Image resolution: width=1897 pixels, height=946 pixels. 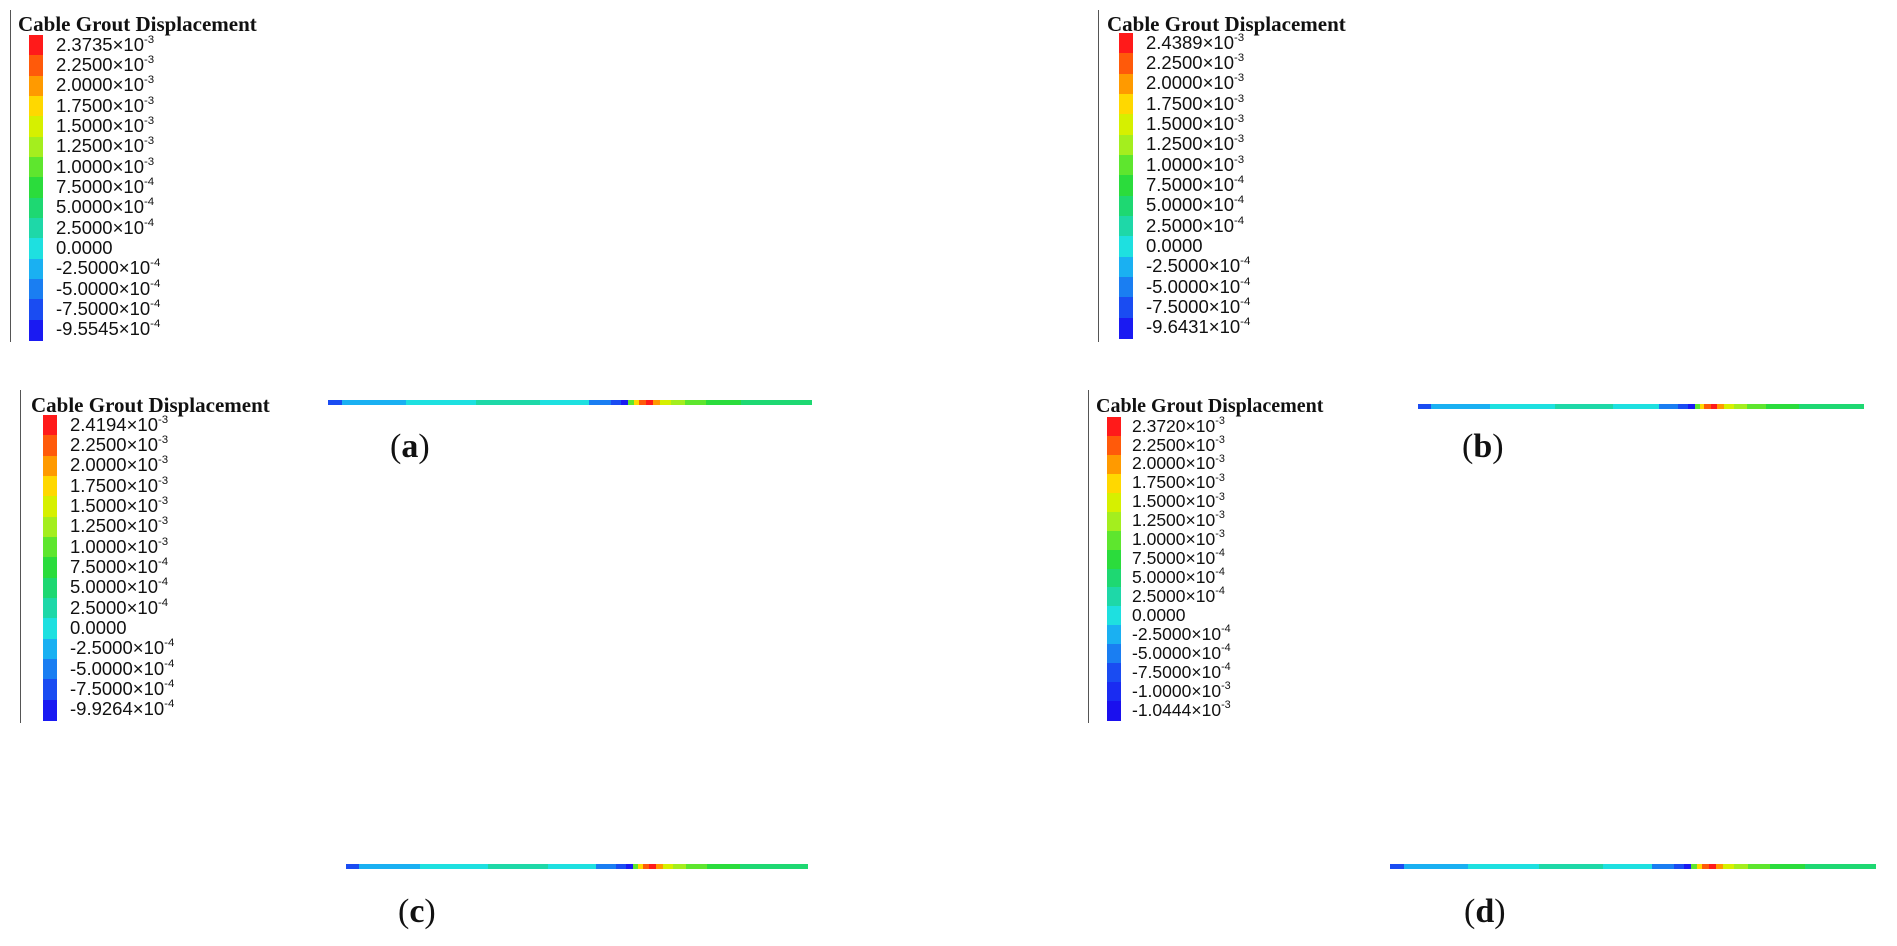 I want to click on caption-open-paren: (, so click(x=404, y=911).